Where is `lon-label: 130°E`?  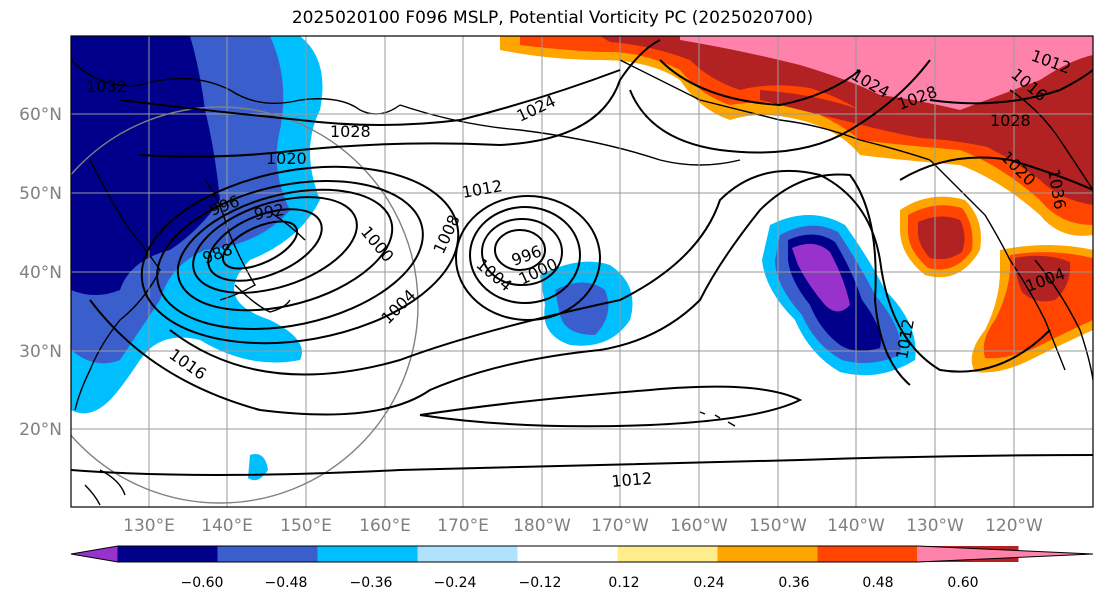 lon-label: 130°E is located at coordinates (149, 526).